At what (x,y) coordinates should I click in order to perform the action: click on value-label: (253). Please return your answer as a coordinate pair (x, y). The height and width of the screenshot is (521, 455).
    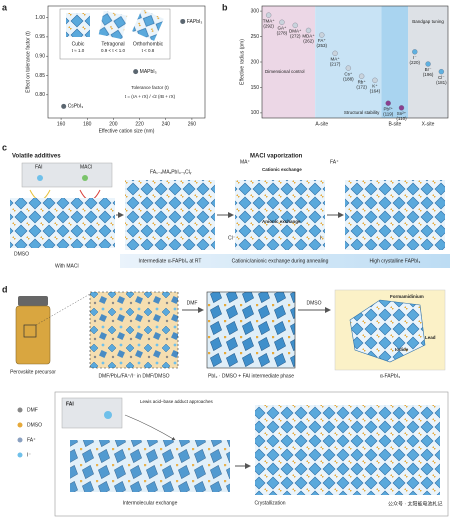
    Looking at the image, I should click on (322, 45).